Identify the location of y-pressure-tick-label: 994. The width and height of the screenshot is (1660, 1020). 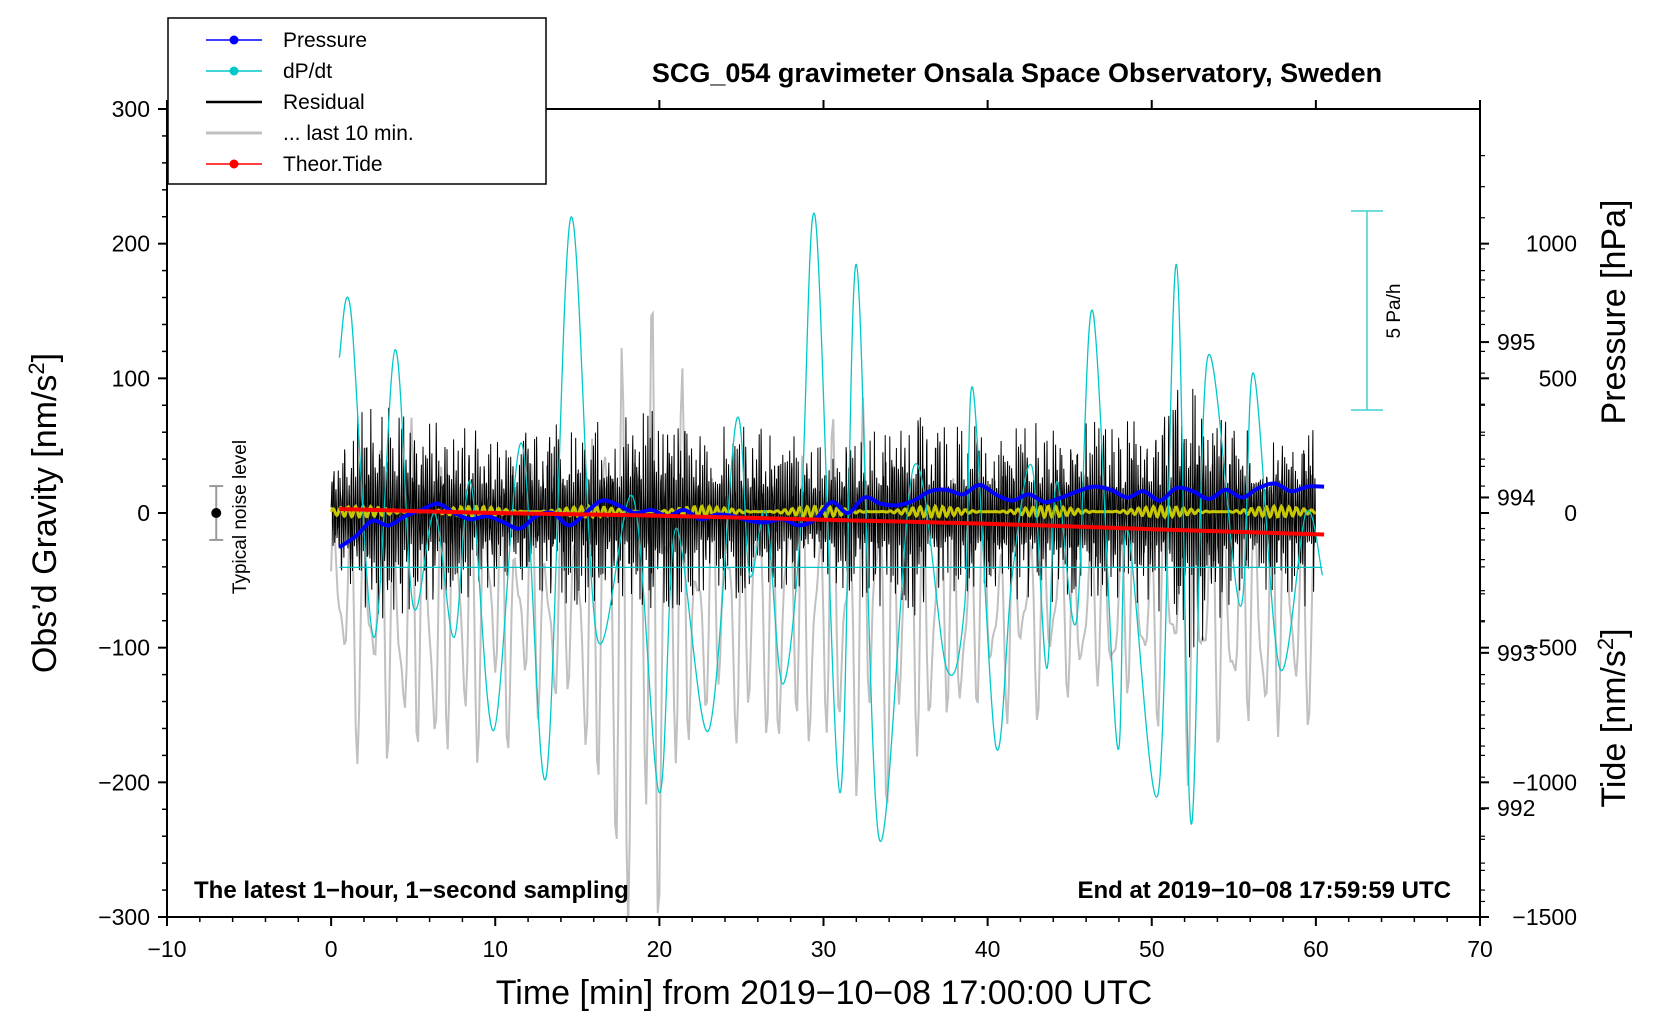
(1516, 497).